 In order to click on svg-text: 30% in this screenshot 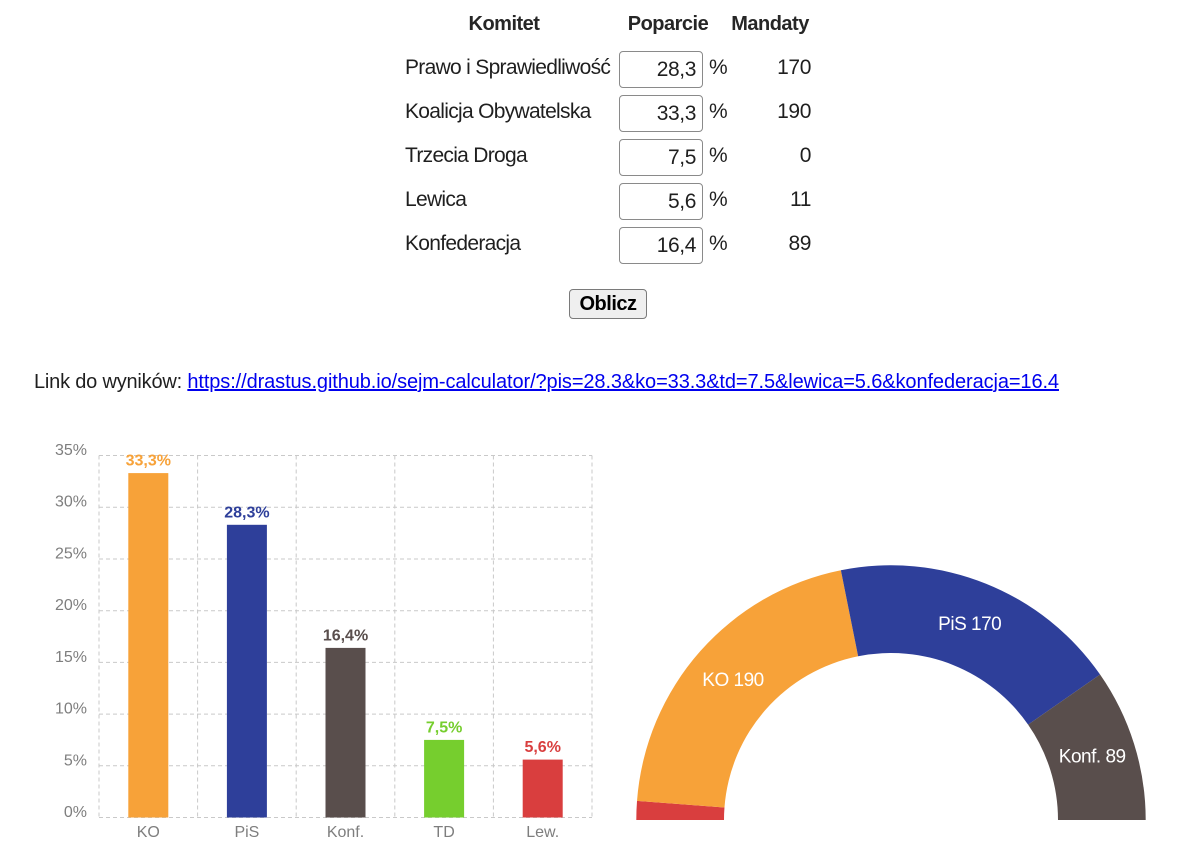, I will do `click(71, 502)`.